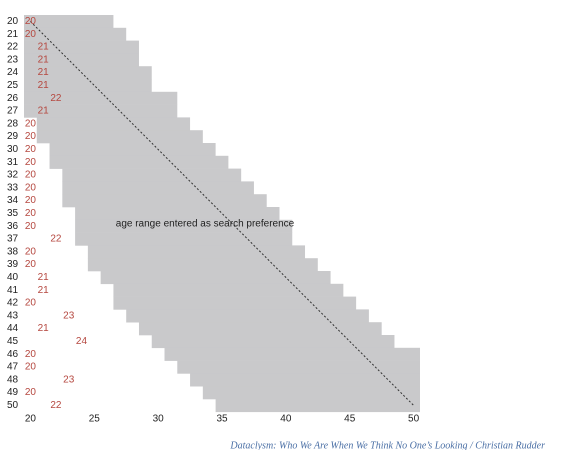  What do you see at coordinates (205, 224) in the screenshot?
I see `annotation: age range entered as search preference` at bounding box center [205, 224].